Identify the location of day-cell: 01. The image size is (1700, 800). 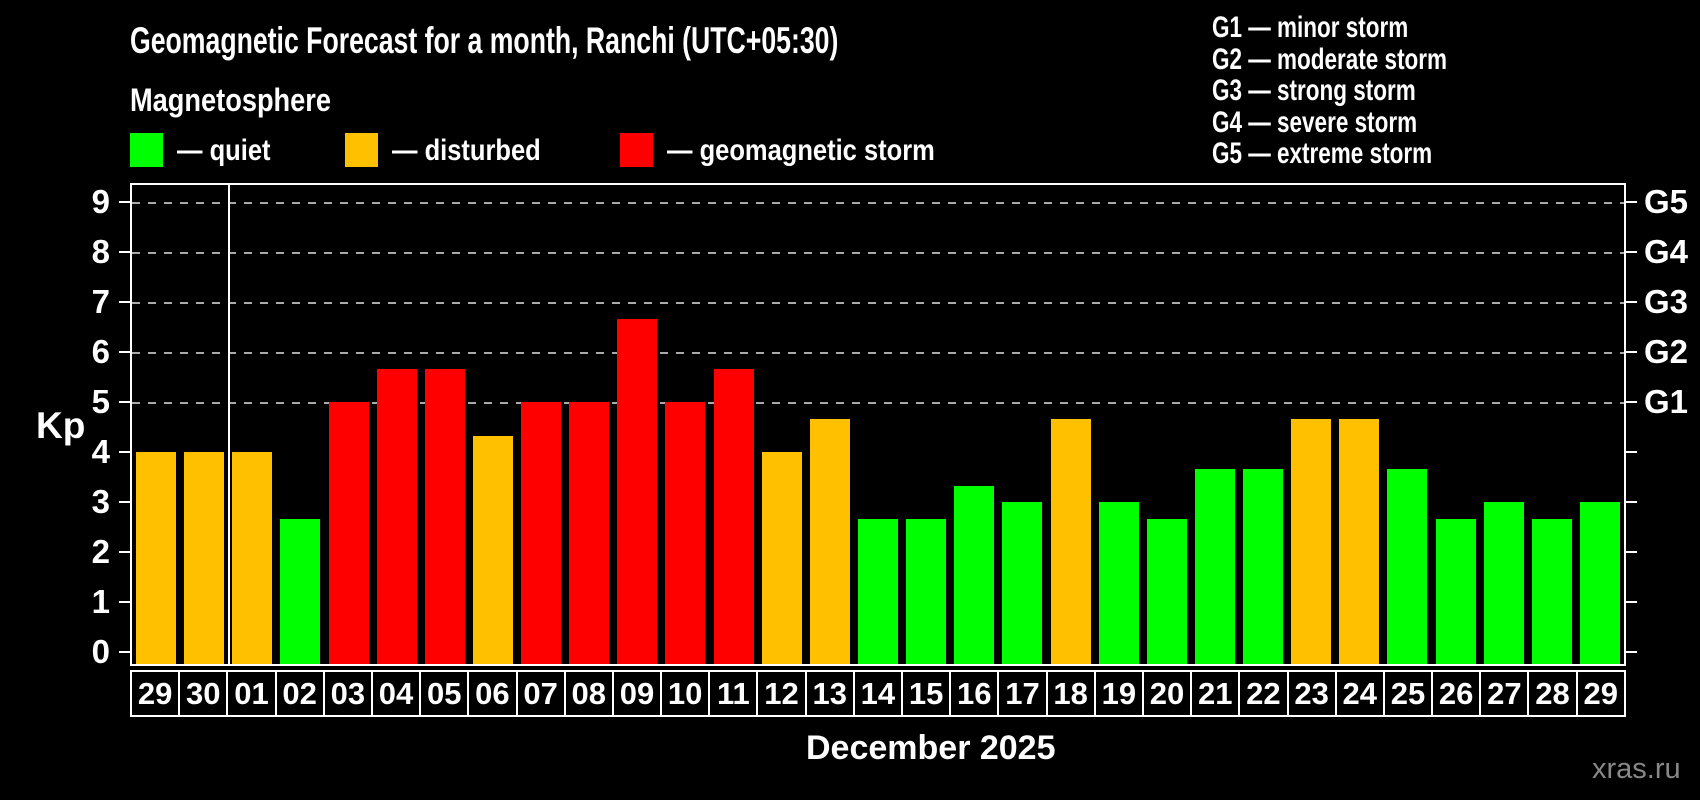
(251, 693).